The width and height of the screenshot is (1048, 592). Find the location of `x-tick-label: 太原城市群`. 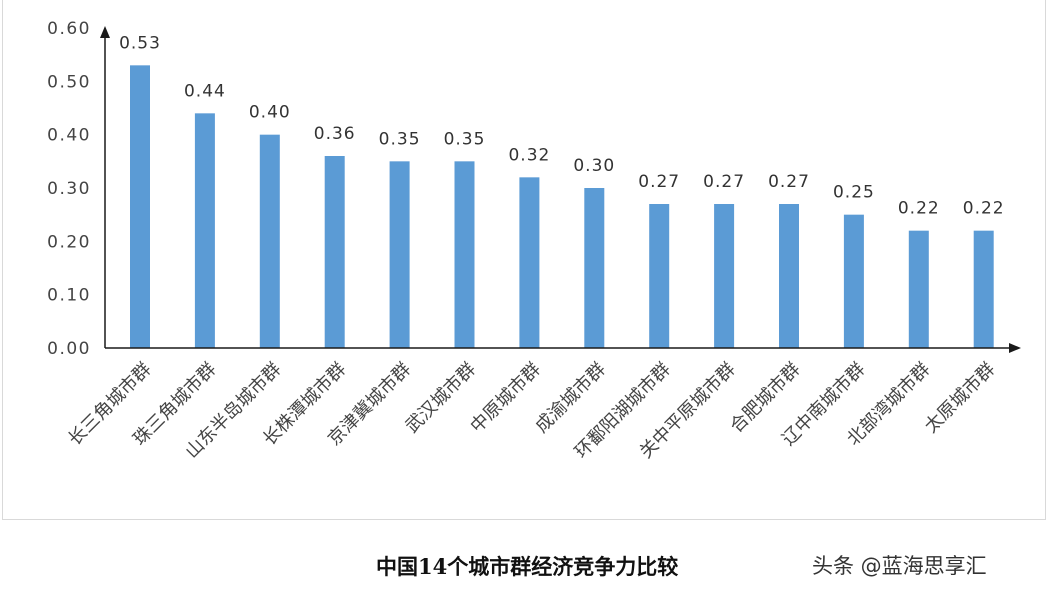

x-tick-label: 太原城市群 is located at coordinates (960, 398).